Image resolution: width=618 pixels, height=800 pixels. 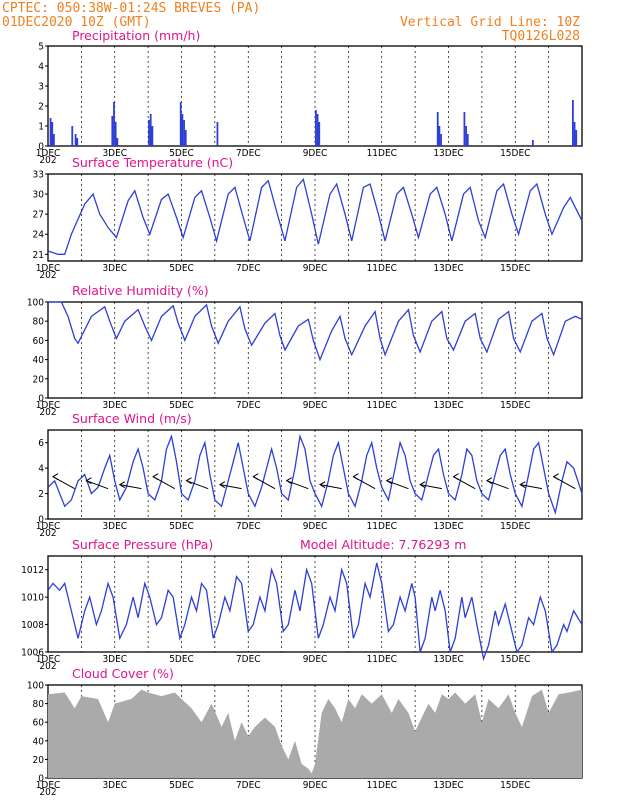 What do you see at coordinates (41, 399) in the screenshot?
I see `relative-humidity-ytick-label: 0` at bounding box center [41, 399].